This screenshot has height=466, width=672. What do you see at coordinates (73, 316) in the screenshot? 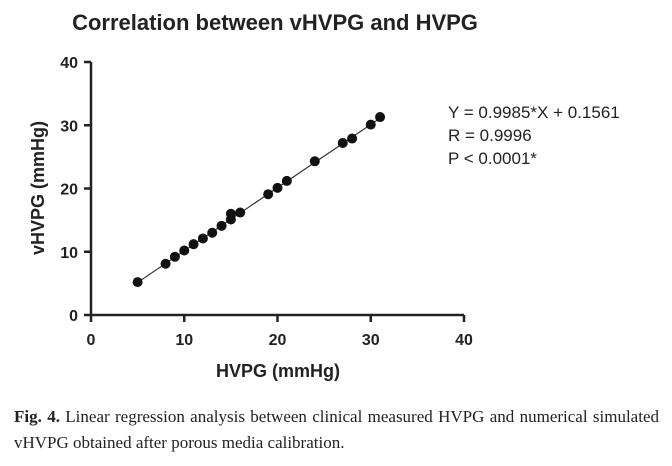
I see `y-tick-label: 0` at bounding box center [73, 316].